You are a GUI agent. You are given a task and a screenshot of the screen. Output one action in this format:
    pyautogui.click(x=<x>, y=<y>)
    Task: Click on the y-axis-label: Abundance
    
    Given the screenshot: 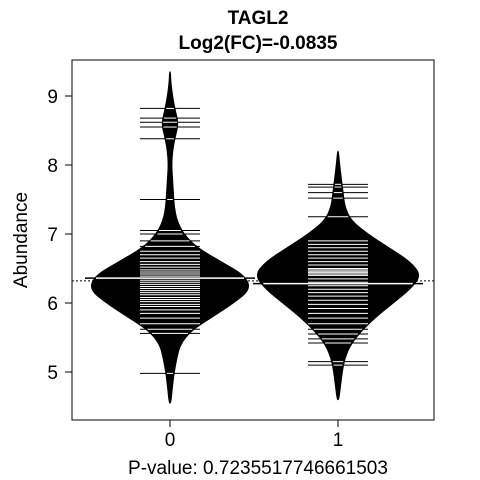 What is the action you would take?
    pyautogui.click(x=21, y=240)
    